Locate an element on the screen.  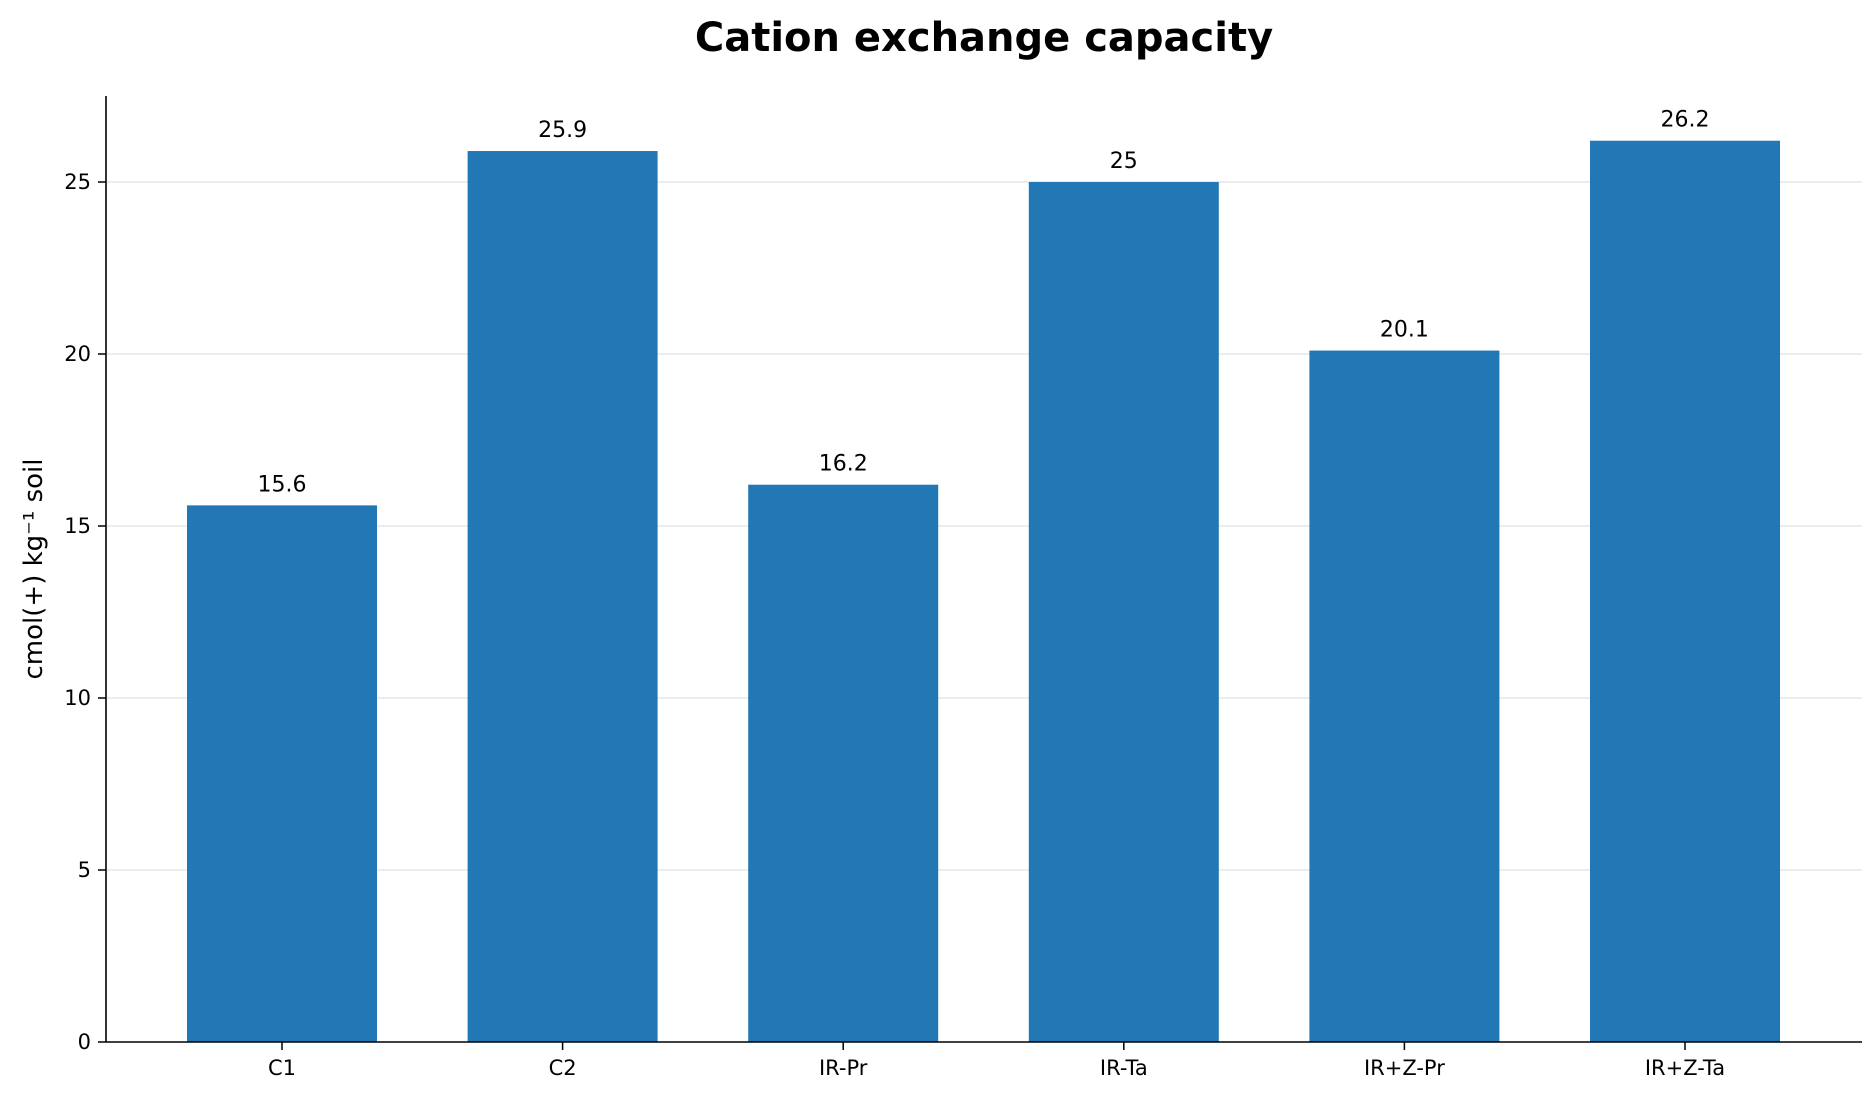
y-tick-label: 25 is located at coordinates (77, 182).